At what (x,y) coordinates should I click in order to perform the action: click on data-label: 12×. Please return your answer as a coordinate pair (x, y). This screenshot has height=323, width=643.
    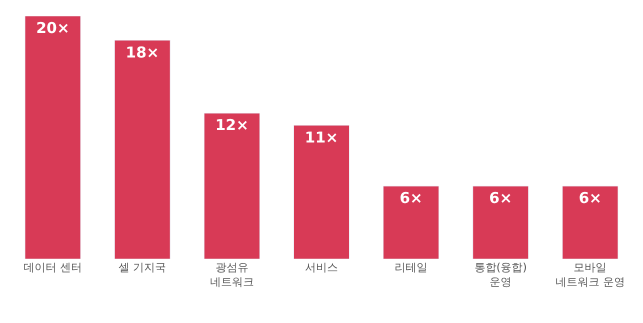
    Looking at the image, I should click on (232, 125).